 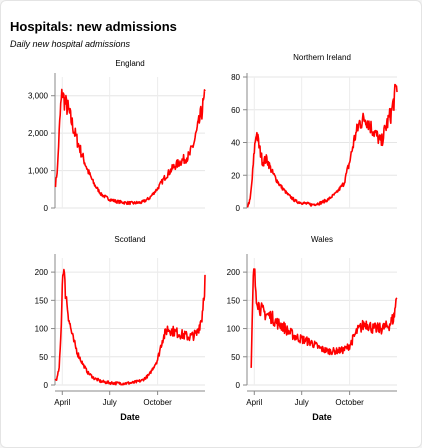 I want to click on series-line-scotland, so click(x=130, y=327).